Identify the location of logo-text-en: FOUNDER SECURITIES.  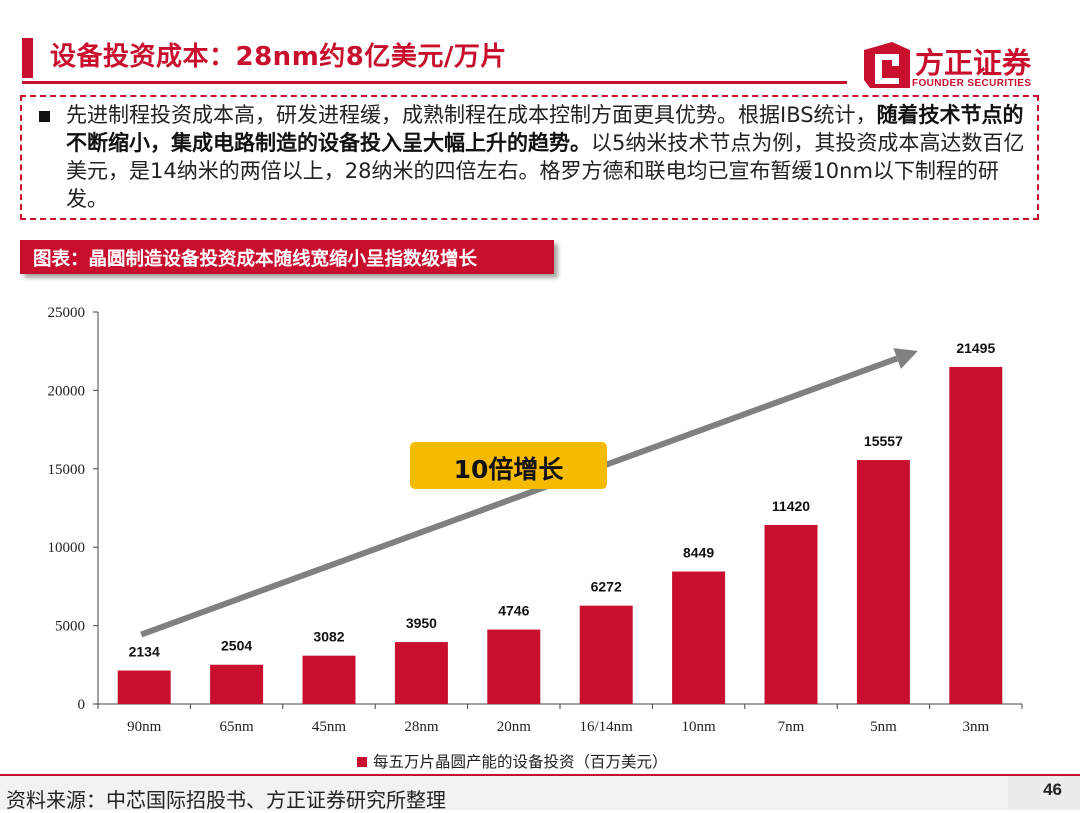
(972, 83).